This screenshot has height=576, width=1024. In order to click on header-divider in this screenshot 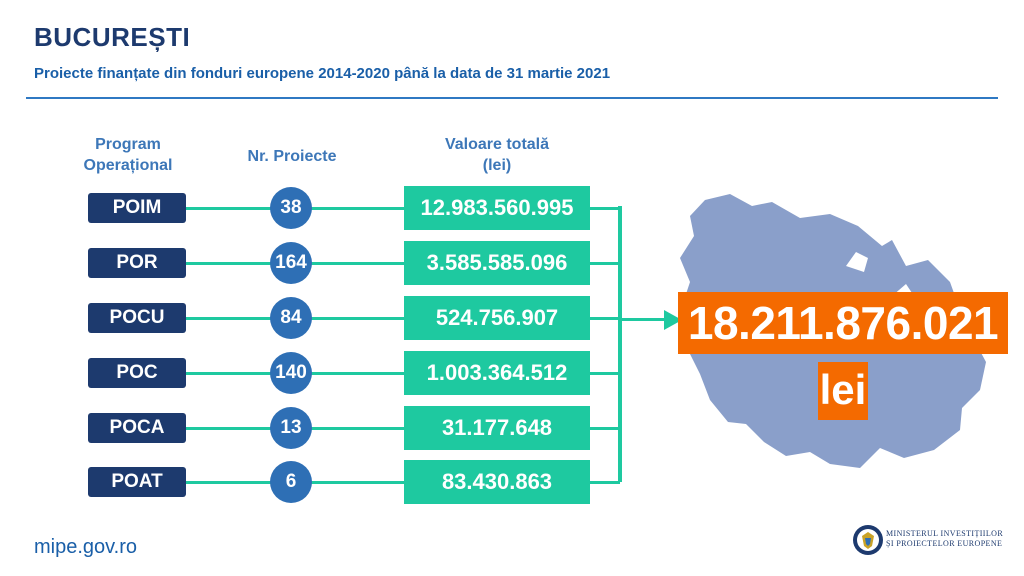, I will do `click(512, 98)`.